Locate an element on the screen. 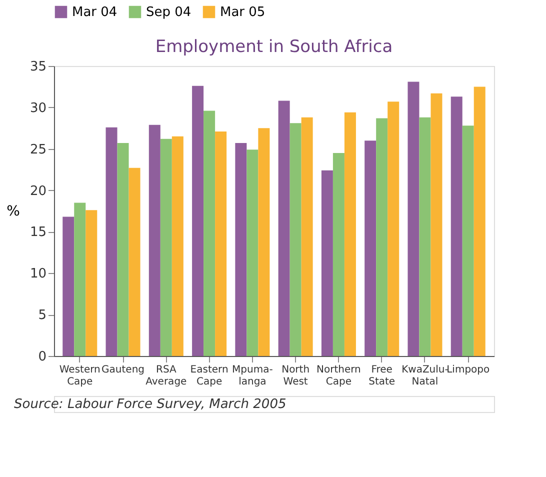  y-tick-label: 20 is located at coordinates (38, 191).